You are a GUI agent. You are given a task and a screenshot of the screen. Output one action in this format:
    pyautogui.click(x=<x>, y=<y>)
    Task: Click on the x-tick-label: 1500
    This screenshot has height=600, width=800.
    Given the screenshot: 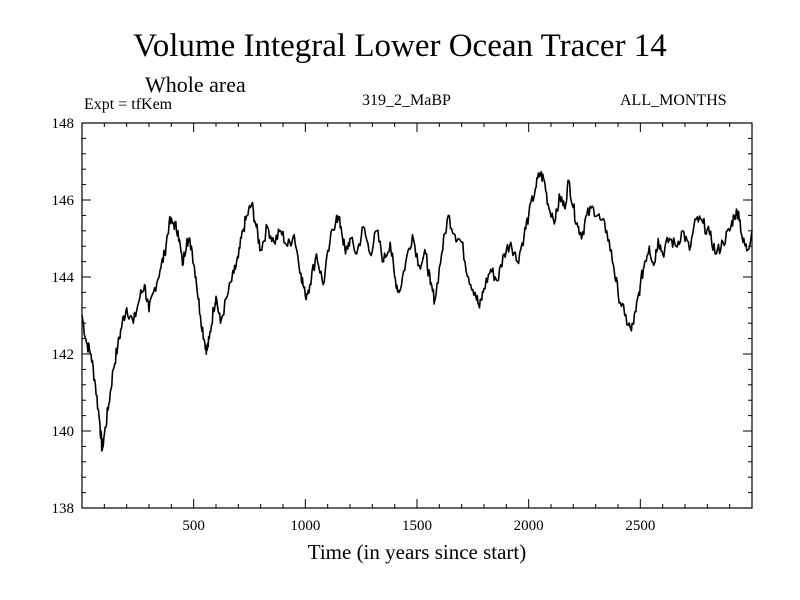 What is the action you would take?
    pyautogui.click(x=417, y=526)
    